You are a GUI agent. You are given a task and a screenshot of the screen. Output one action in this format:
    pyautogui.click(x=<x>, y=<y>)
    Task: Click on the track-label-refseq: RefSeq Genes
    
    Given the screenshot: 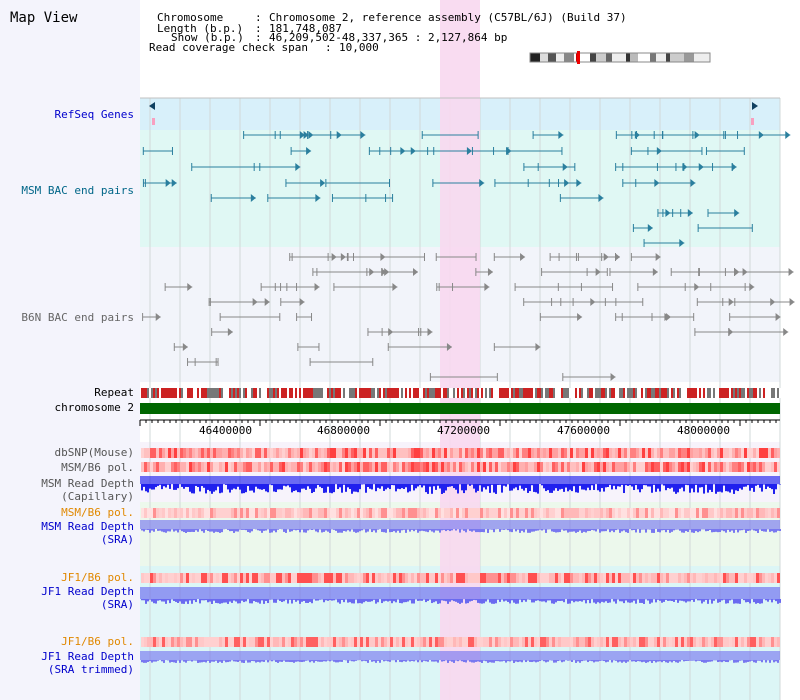 What is the action you would take?
    pyautogui.click(x=94, y=114)
    